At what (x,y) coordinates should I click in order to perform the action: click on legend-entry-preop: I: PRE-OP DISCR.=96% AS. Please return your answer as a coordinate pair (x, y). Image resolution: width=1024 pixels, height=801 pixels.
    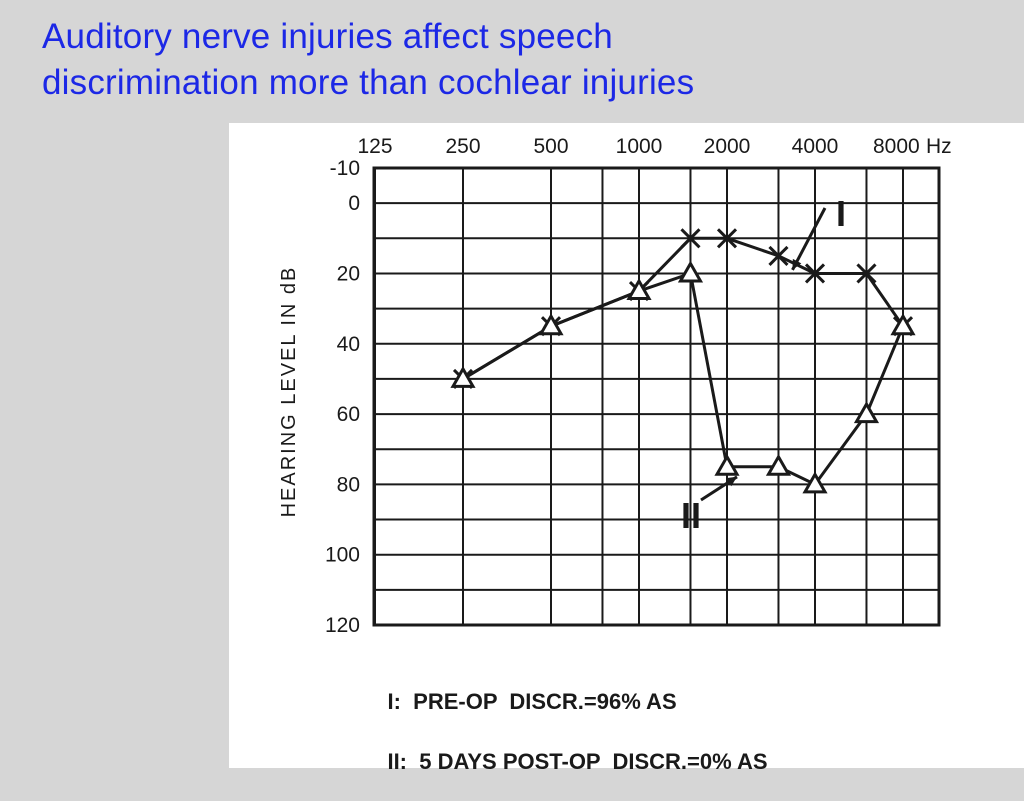
    Looking at the image, I should click on (520, 702).